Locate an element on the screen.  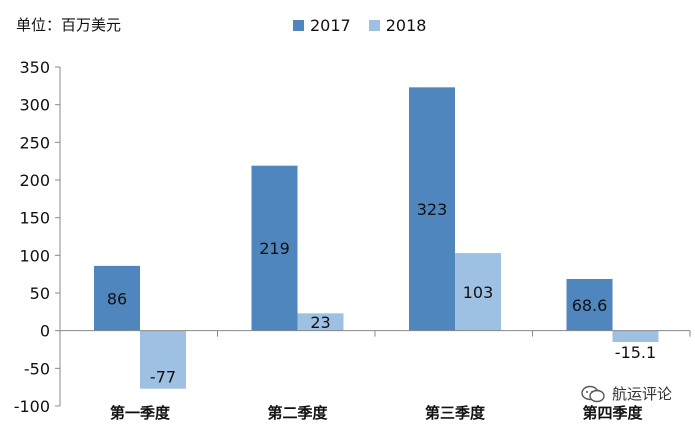
x-tick-label: 第一季度 is located at coordinates (140, 413).